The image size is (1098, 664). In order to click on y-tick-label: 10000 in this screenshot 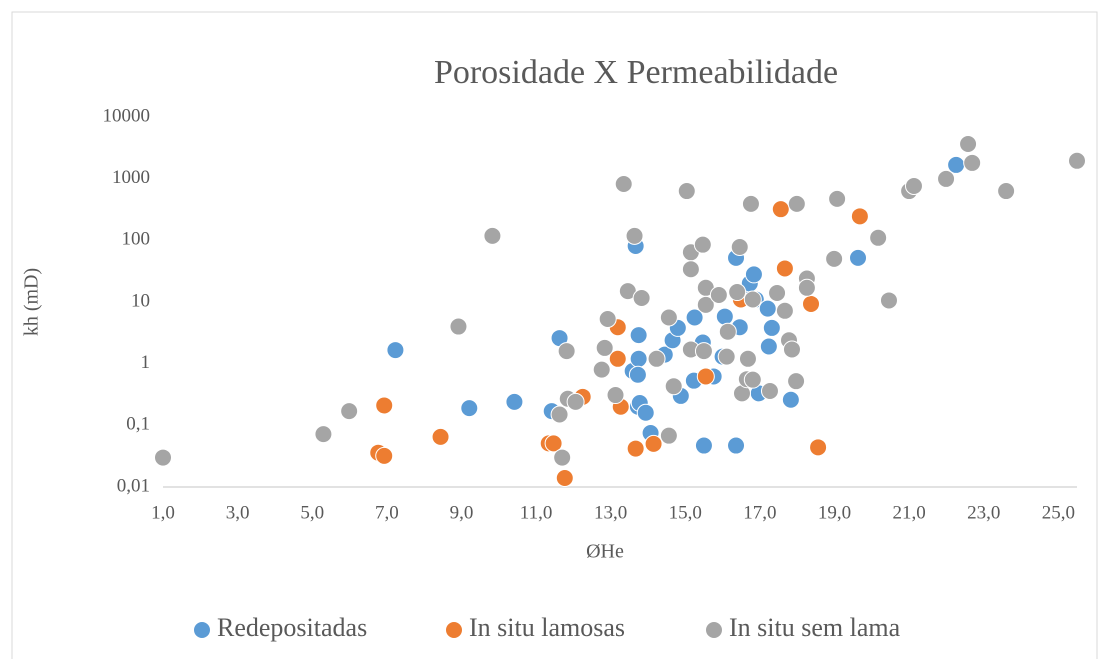, I will do `click(127, 115)`.